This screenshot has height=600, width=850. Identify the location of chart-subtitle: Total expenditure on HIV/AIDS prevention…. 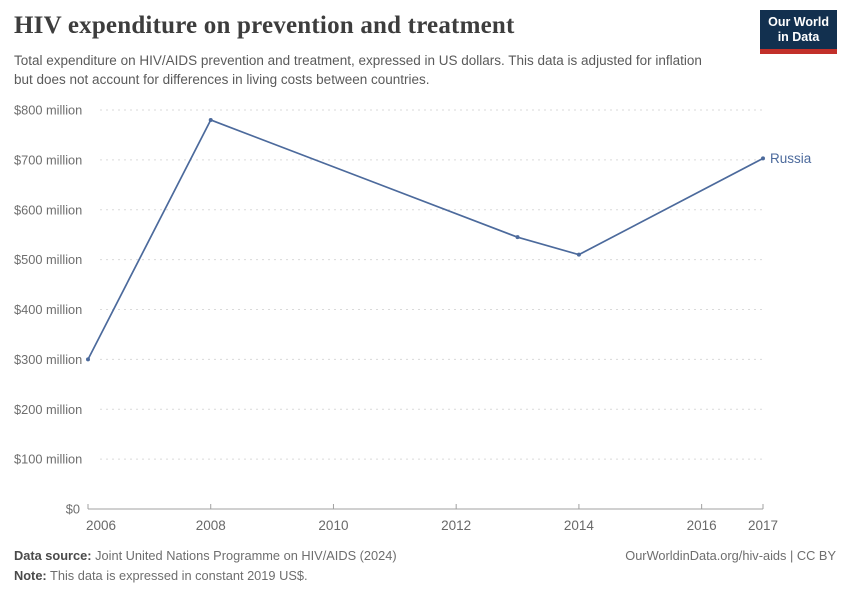
(358, 70).